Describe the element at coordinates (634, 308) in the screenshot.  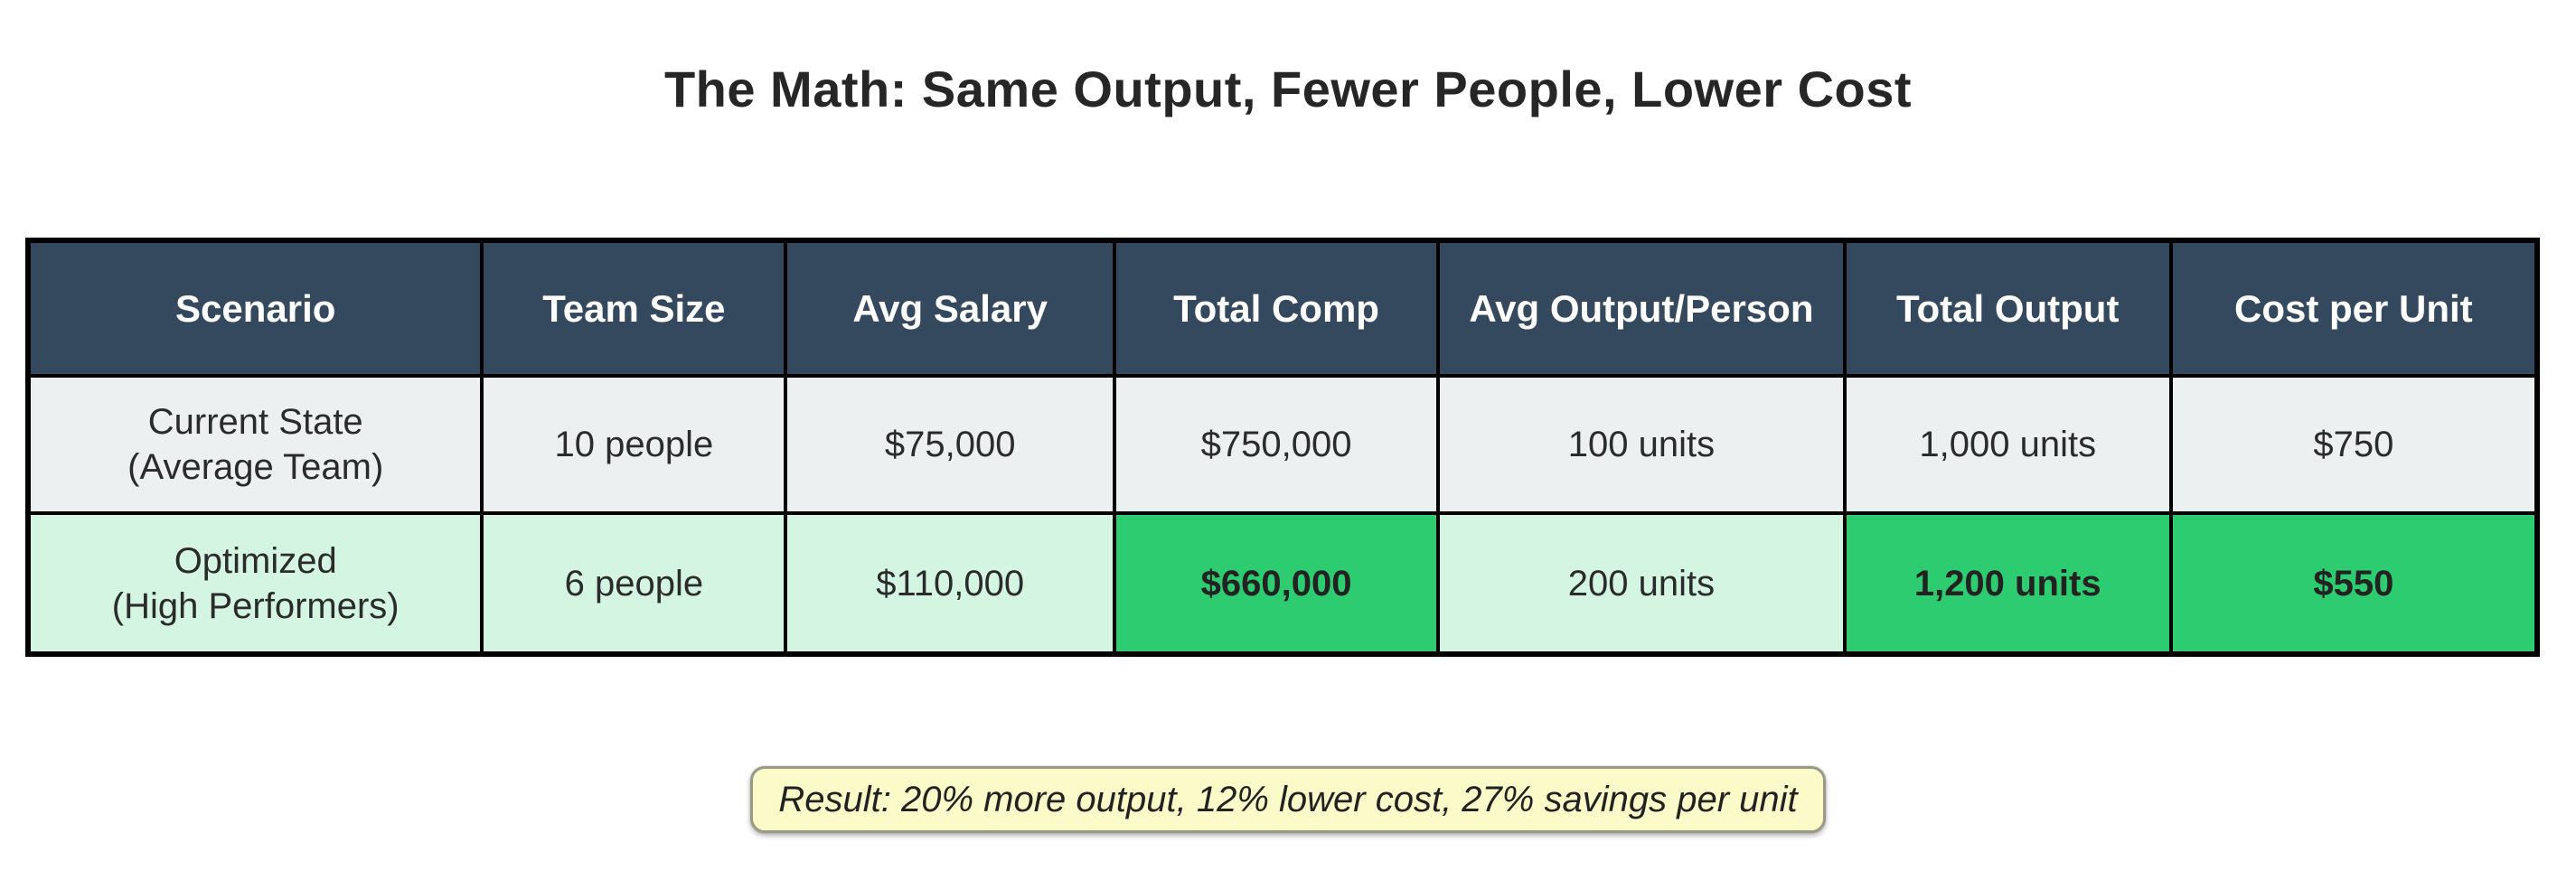
I see `header-cell-team-size: Team Size` at that location.